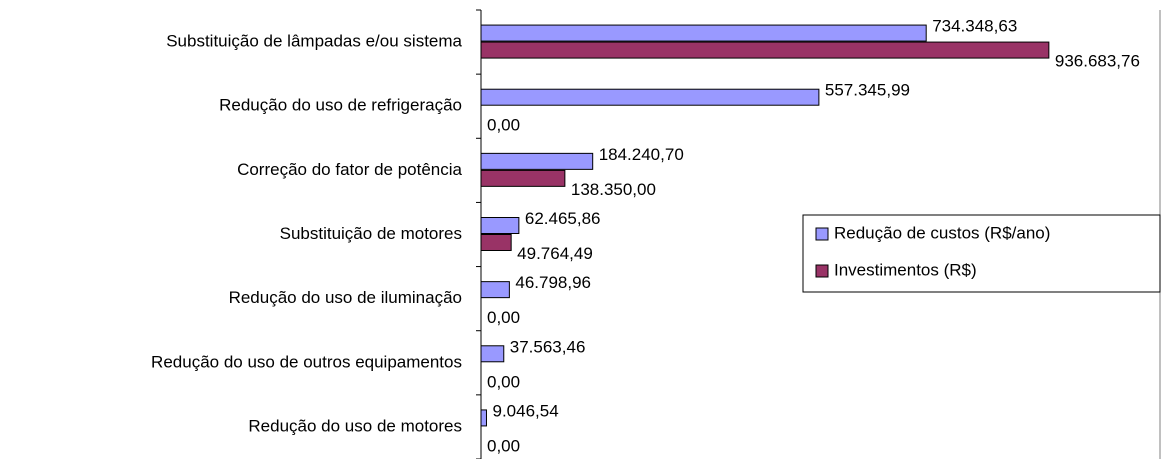 The image size is (1162, 459). What do you see at coordinates (314, 41) in the screenshot?
I see `y-tick-label: Substituição de lâmpadas e/ou sistema` at bounding box center [314, 41].